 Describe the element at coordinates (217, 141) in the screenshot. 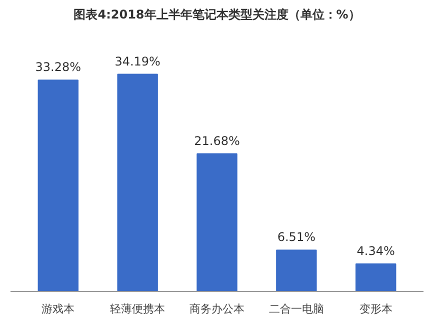

I see `data-label: 21.68%` at that location.